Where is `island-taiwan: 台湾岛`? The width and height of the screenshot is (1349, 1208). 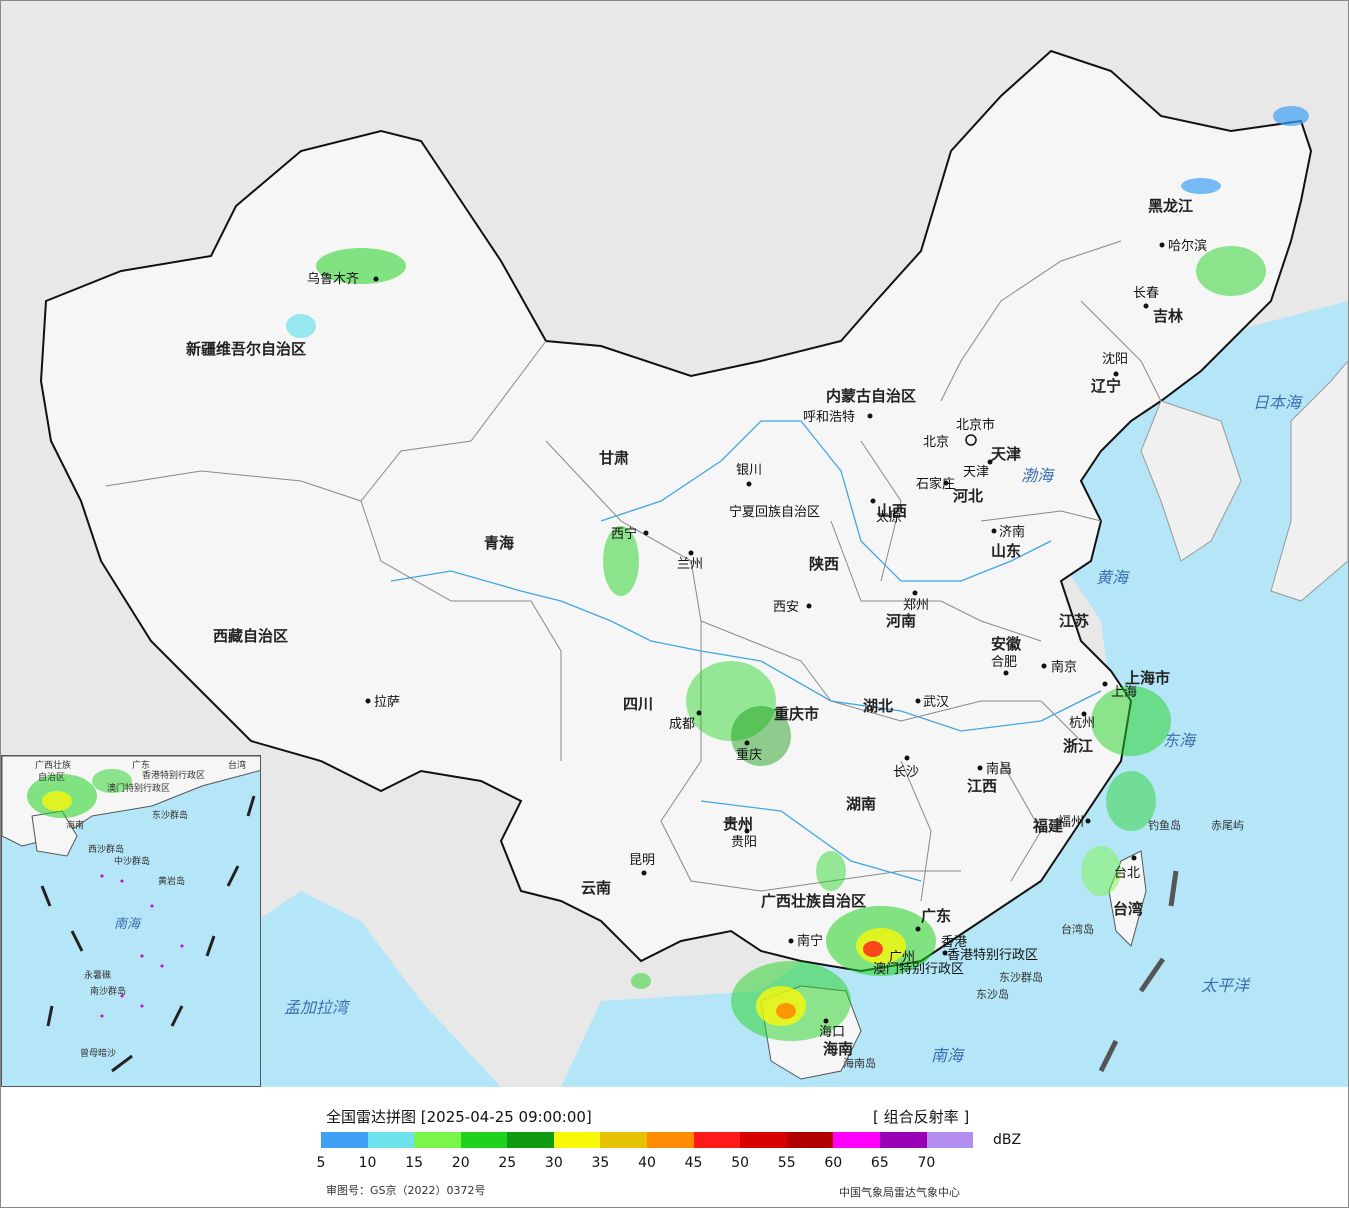 island-taiwan: 台湾岛 is located at coordinates (1077, 929).